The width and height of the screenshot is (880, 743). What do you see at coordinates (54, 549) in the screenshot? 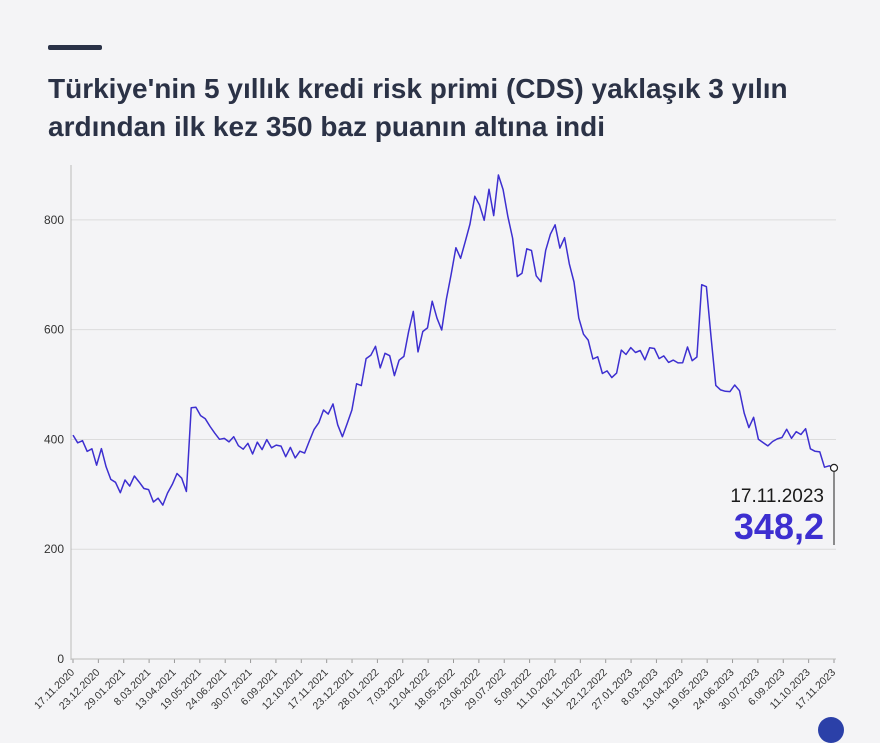
I see `y-tick-label: 200` at bounding box center [54, 549].